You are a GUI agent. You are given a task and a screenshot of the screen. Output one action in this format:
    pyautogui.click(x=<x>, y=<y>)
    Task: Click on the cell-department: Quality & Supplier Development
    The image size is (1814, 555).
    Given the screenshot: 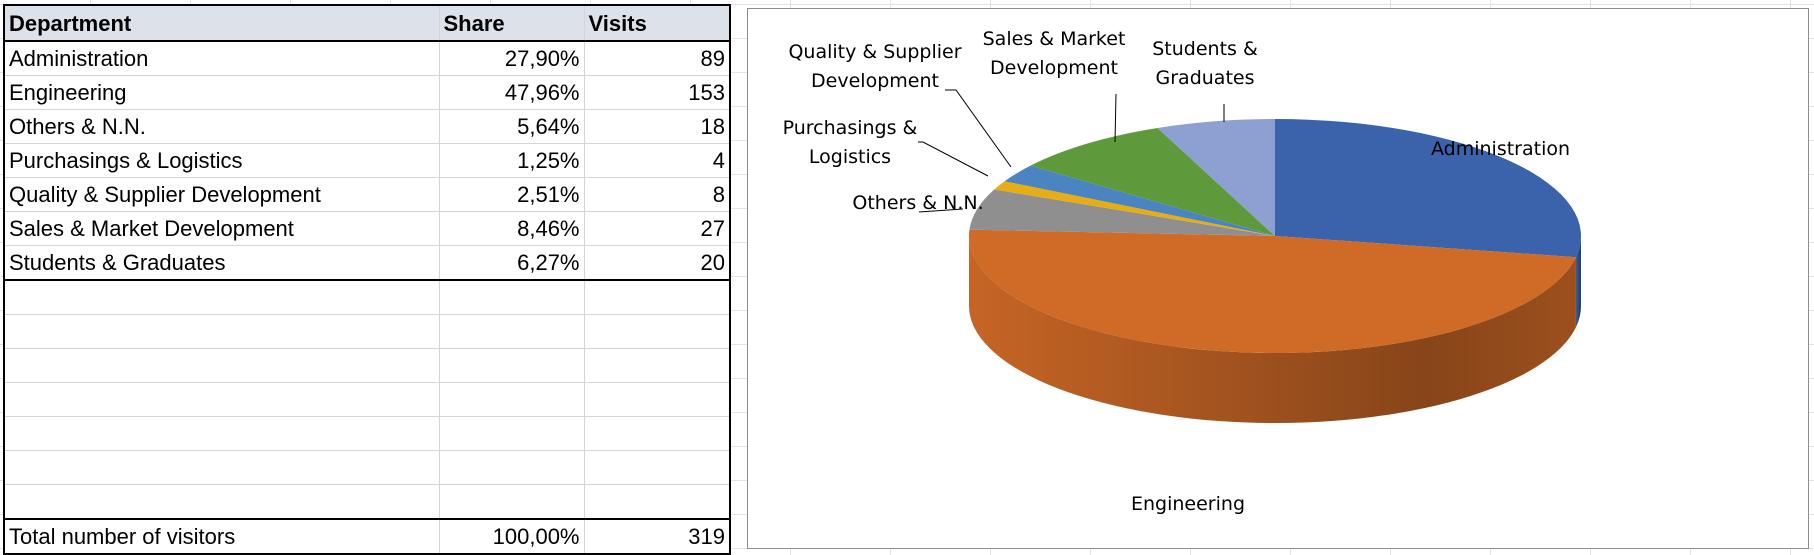 What is the action you would take?
    pyautogui.click(x=222, y=194)
    